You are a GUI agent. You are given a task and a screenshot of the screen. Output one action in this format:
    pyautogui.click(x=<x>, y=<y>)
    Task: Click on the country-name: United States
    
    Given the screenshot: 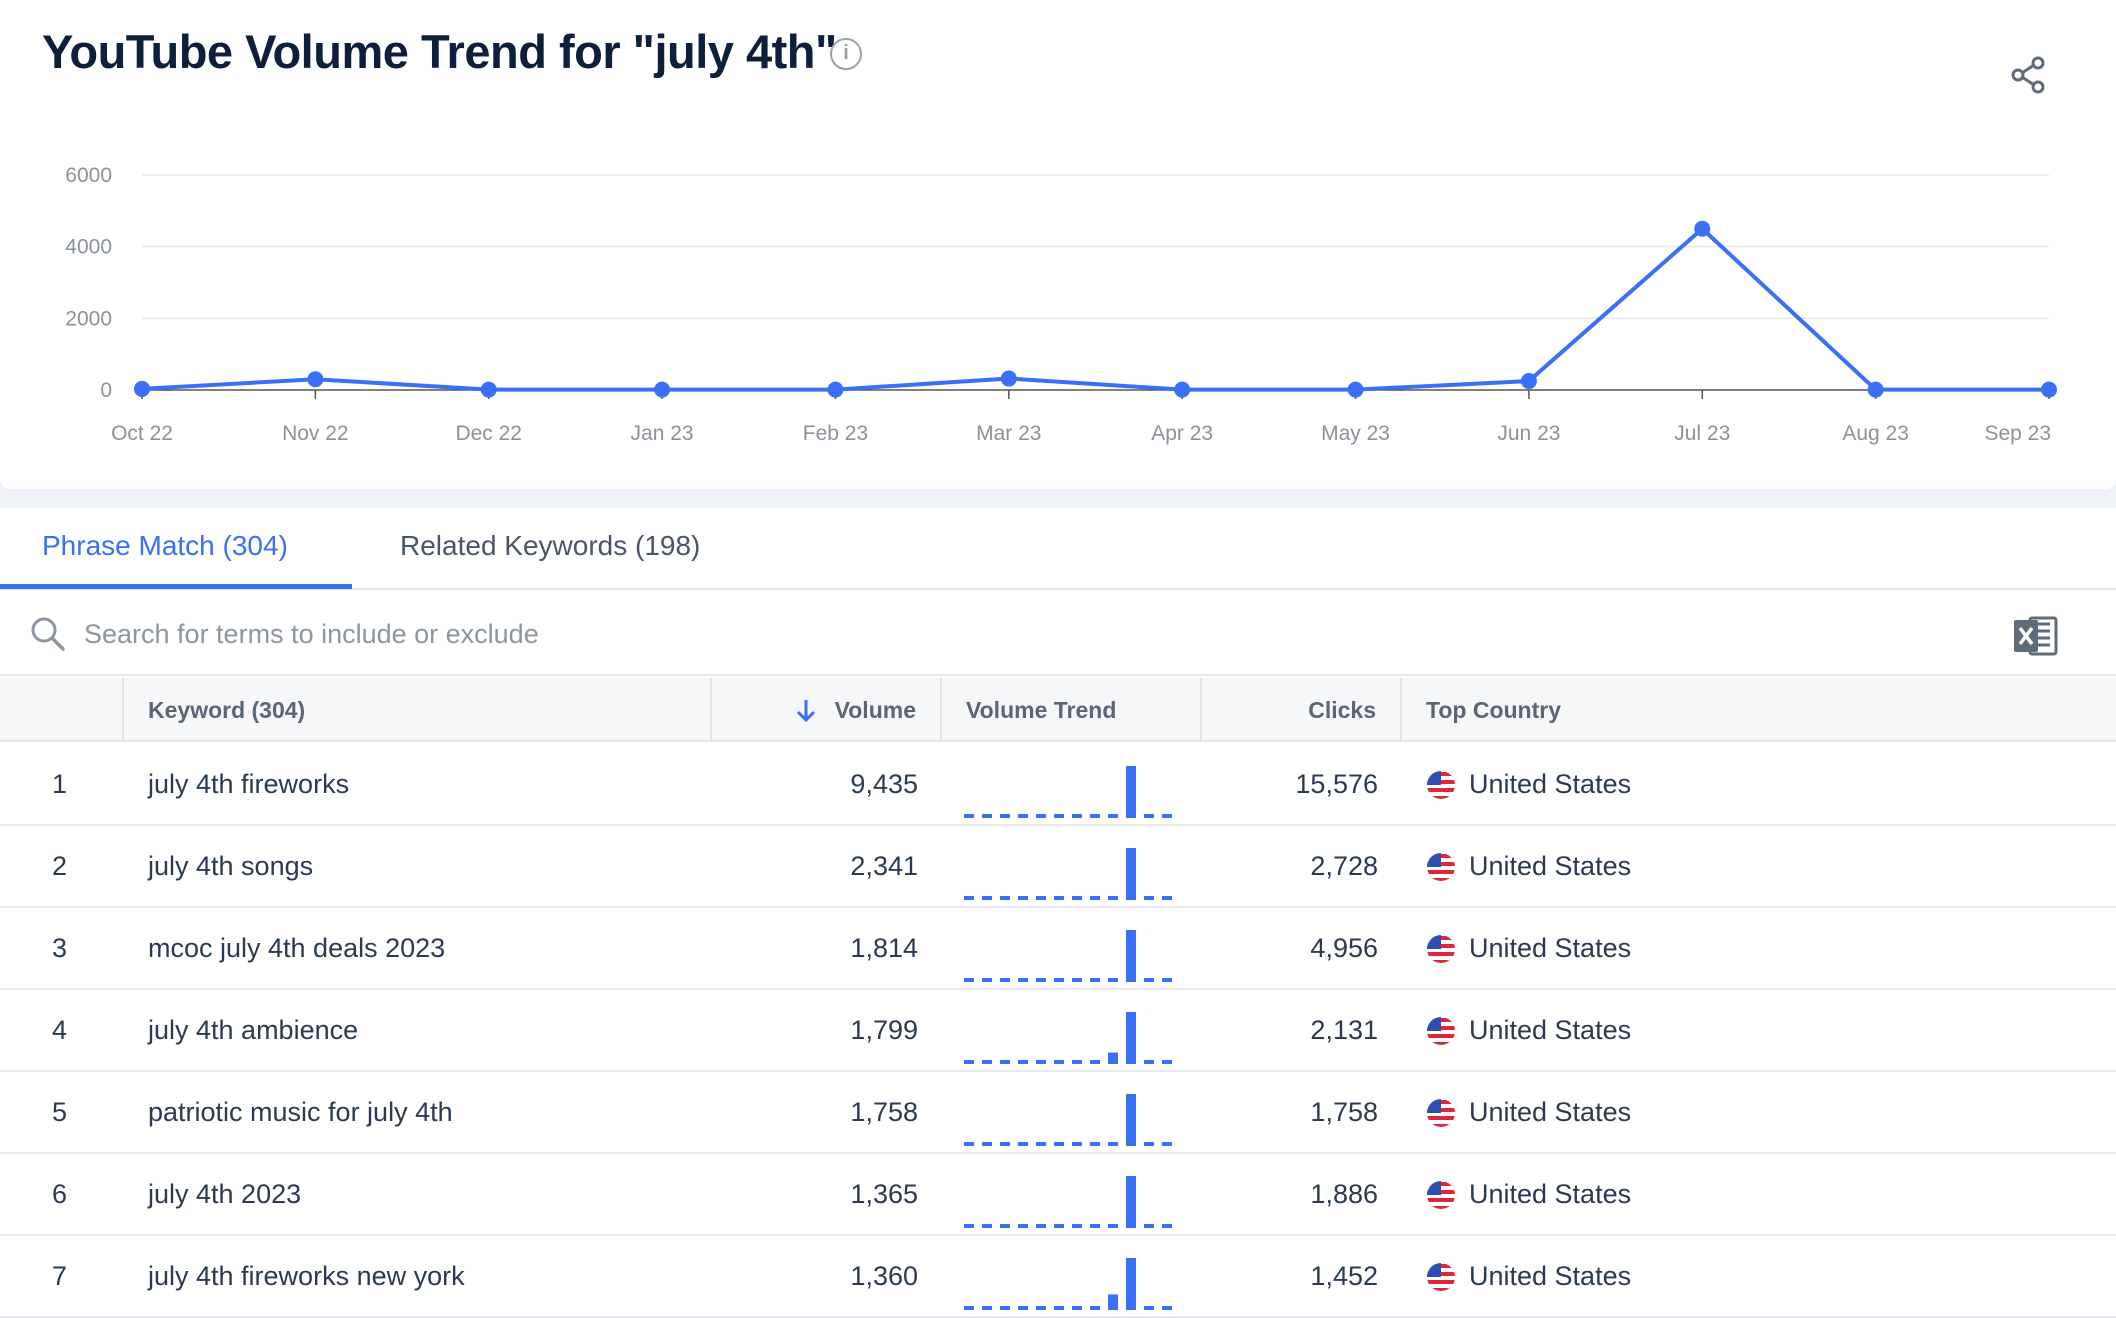 What is the action you would take?
    pyautogui.click(x=1550, y=1030)
    